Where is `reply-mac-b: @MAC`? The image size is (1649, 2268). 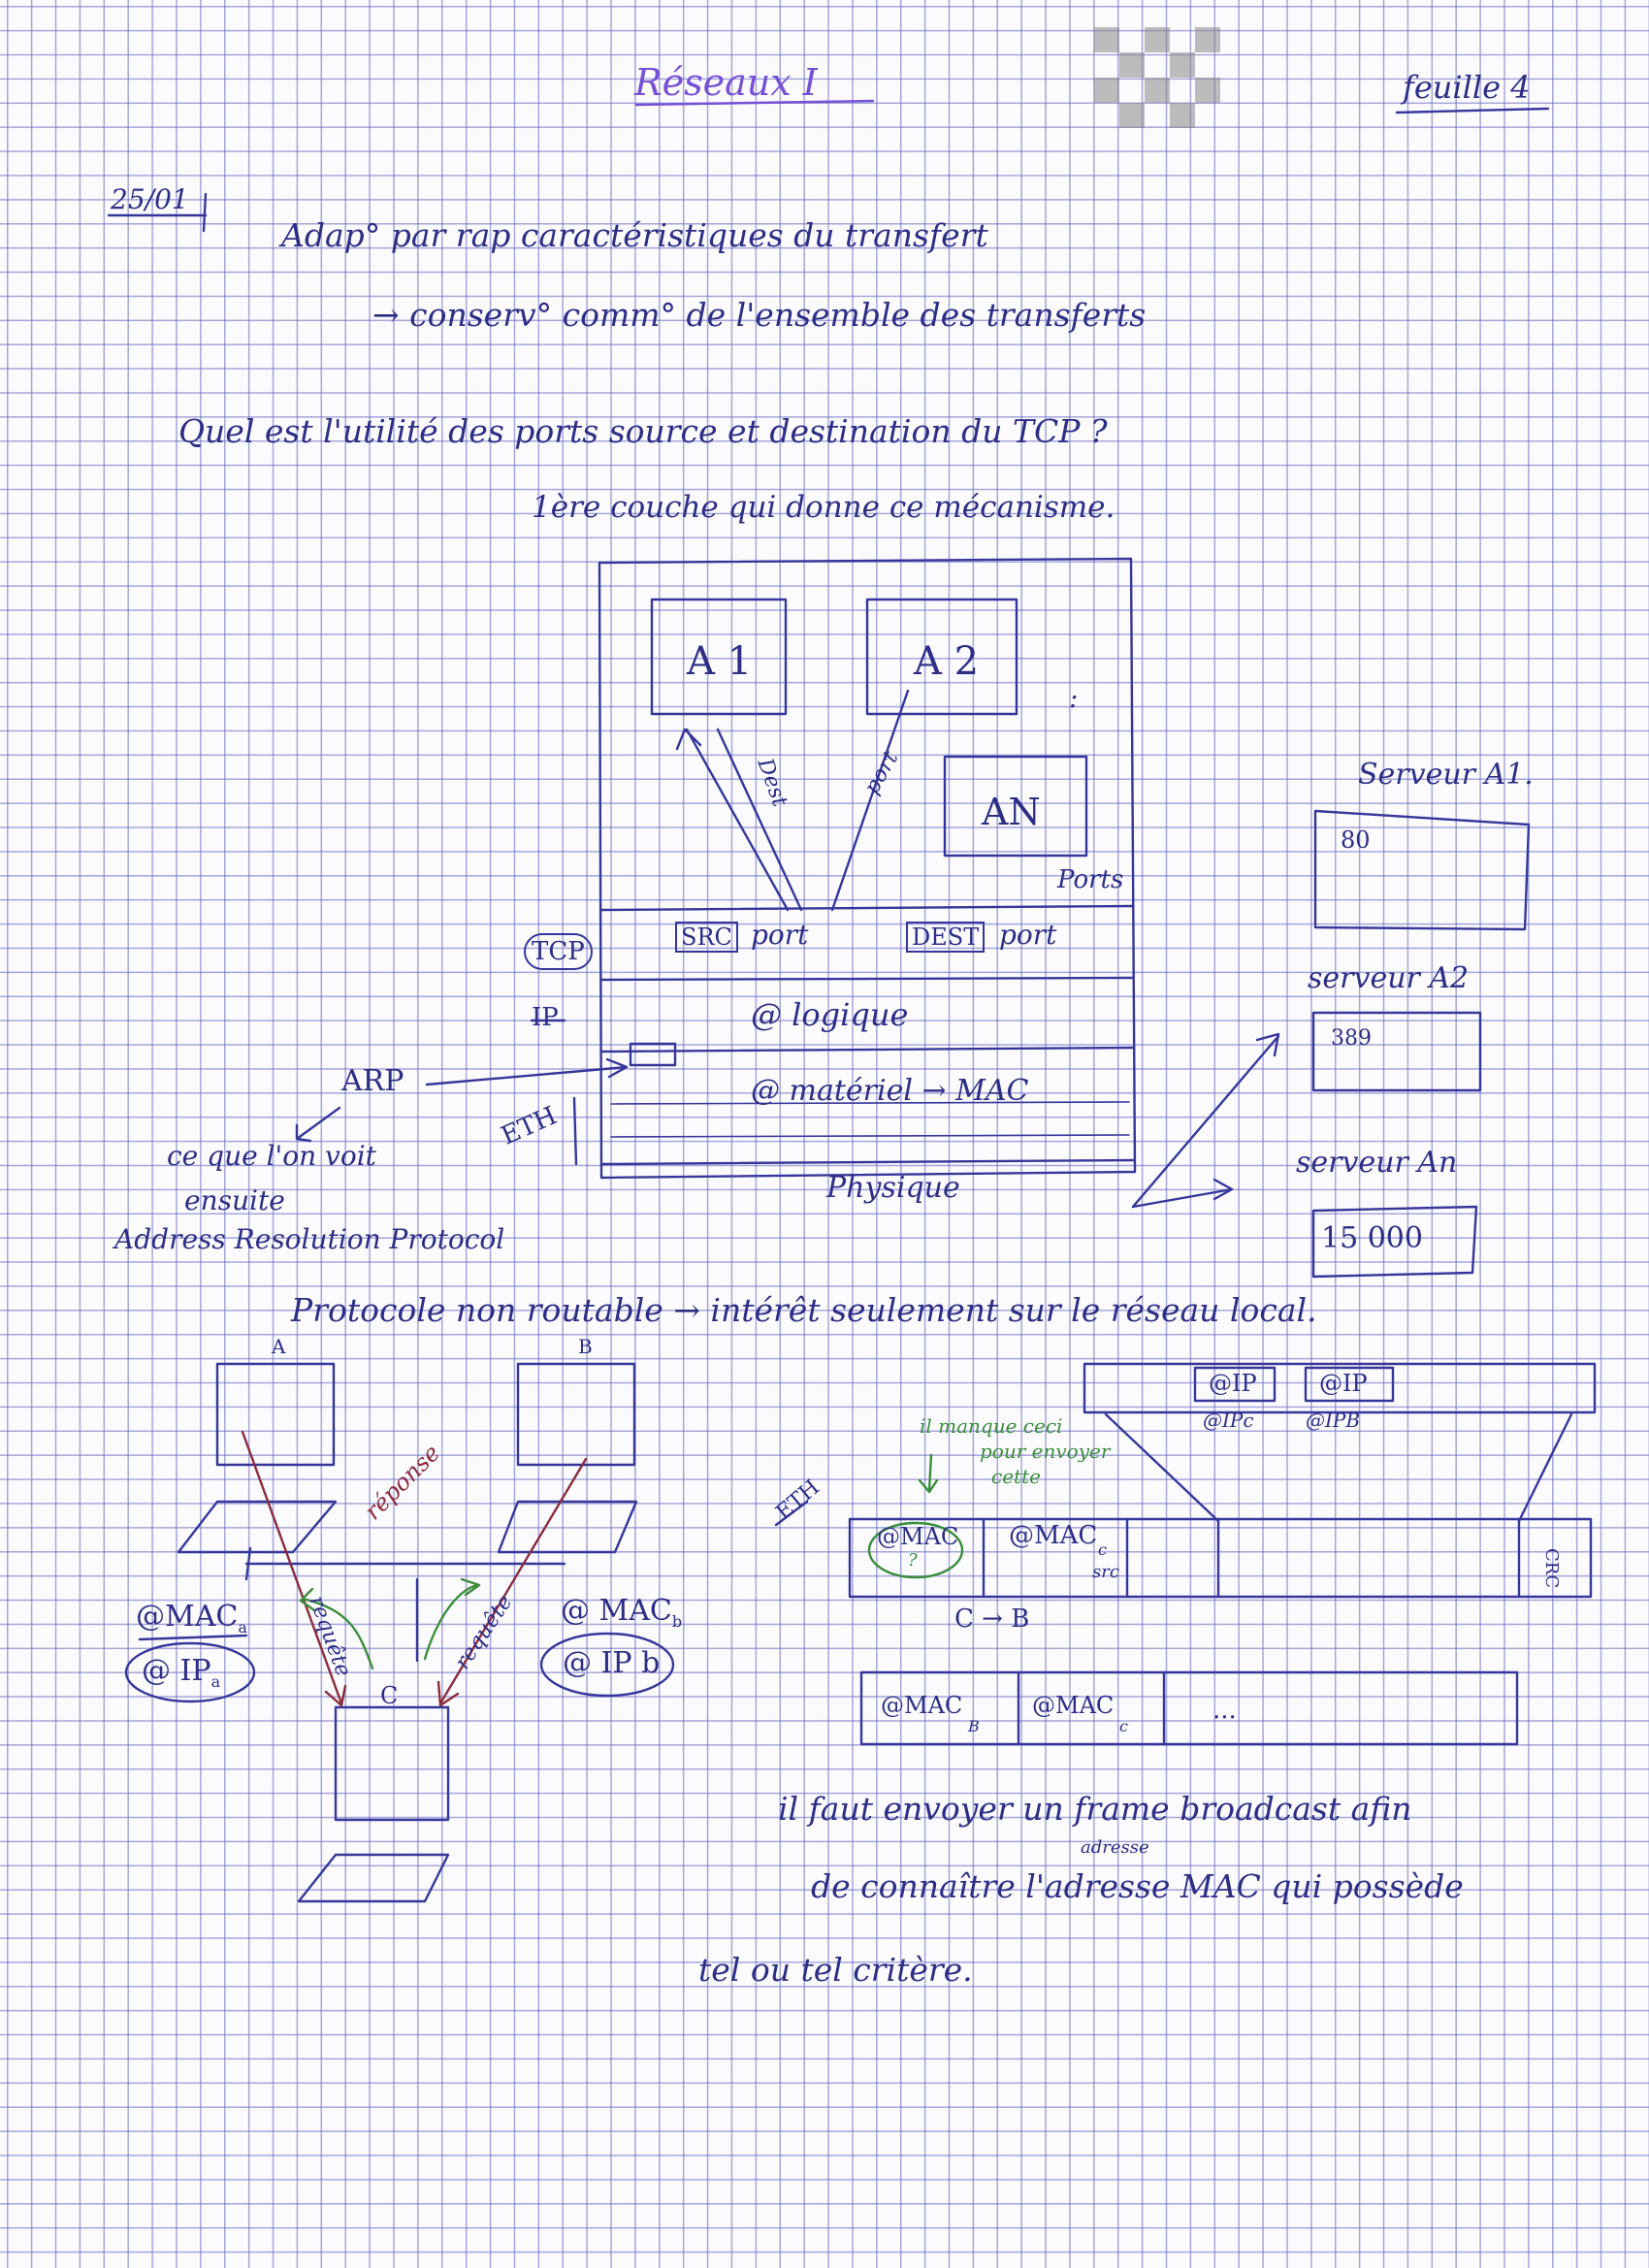
reply-mac-b: @MAC is located at coordinates (922, 1705).